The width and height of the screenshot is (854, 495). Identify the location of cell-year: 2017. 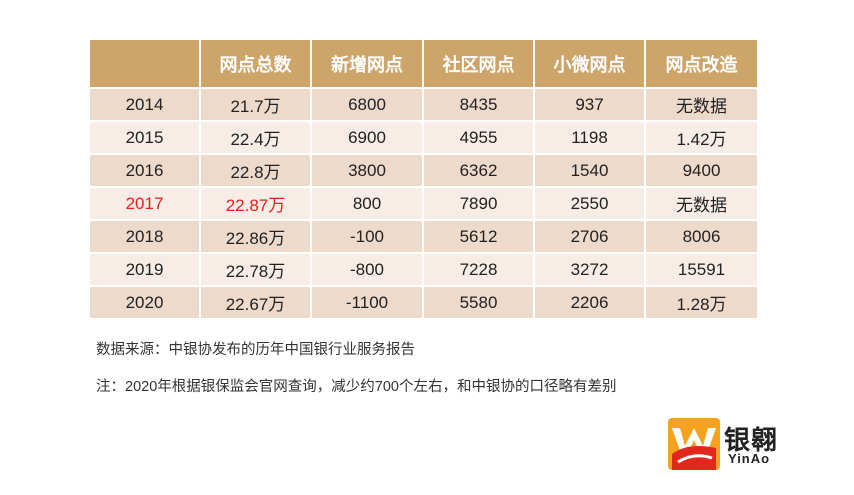
(145, 204).